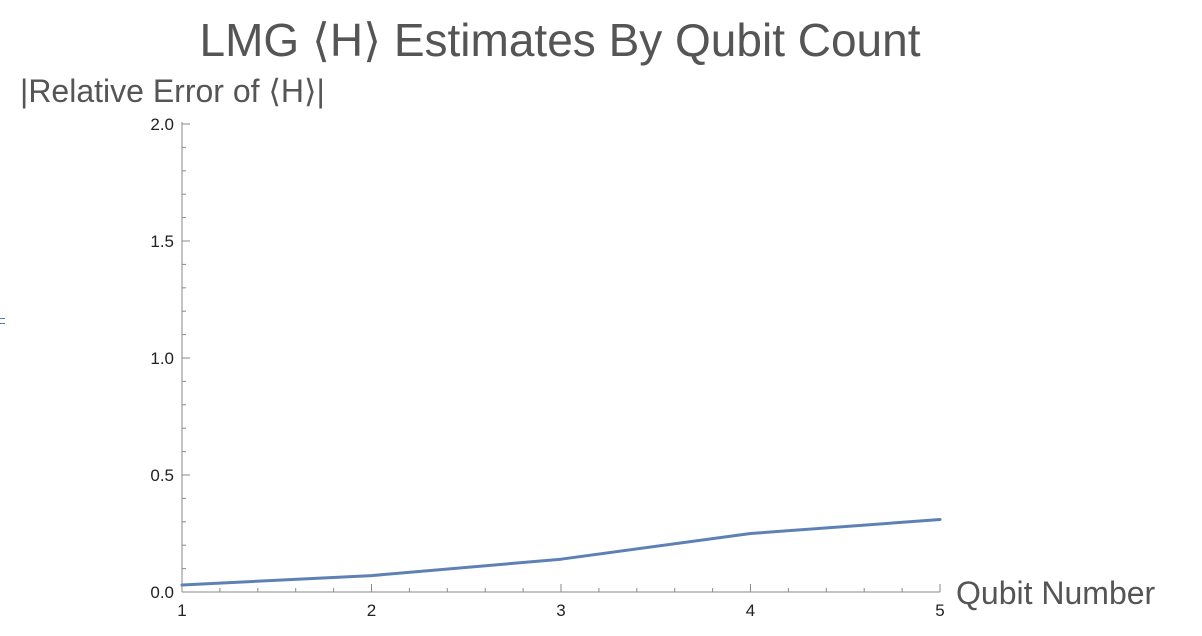  I want to click on y-tick-label: 0.0, so click(162, 592).